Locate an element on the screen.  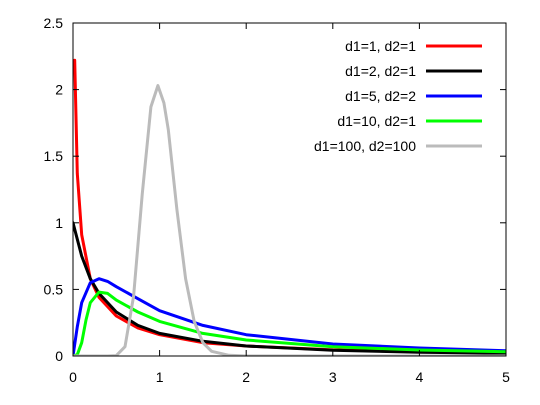
x-tick-label: 3 is located at coordinates (333, 377).